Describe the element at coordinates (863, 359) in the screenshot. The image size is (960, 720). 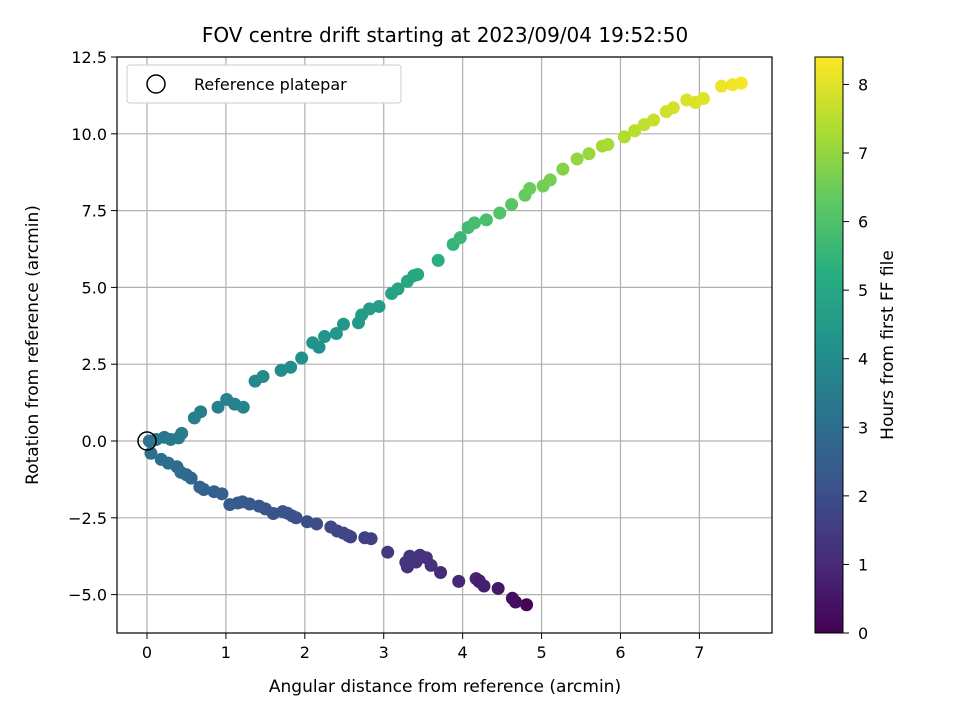
I see `colorbar-tick-label: 4` at that location.